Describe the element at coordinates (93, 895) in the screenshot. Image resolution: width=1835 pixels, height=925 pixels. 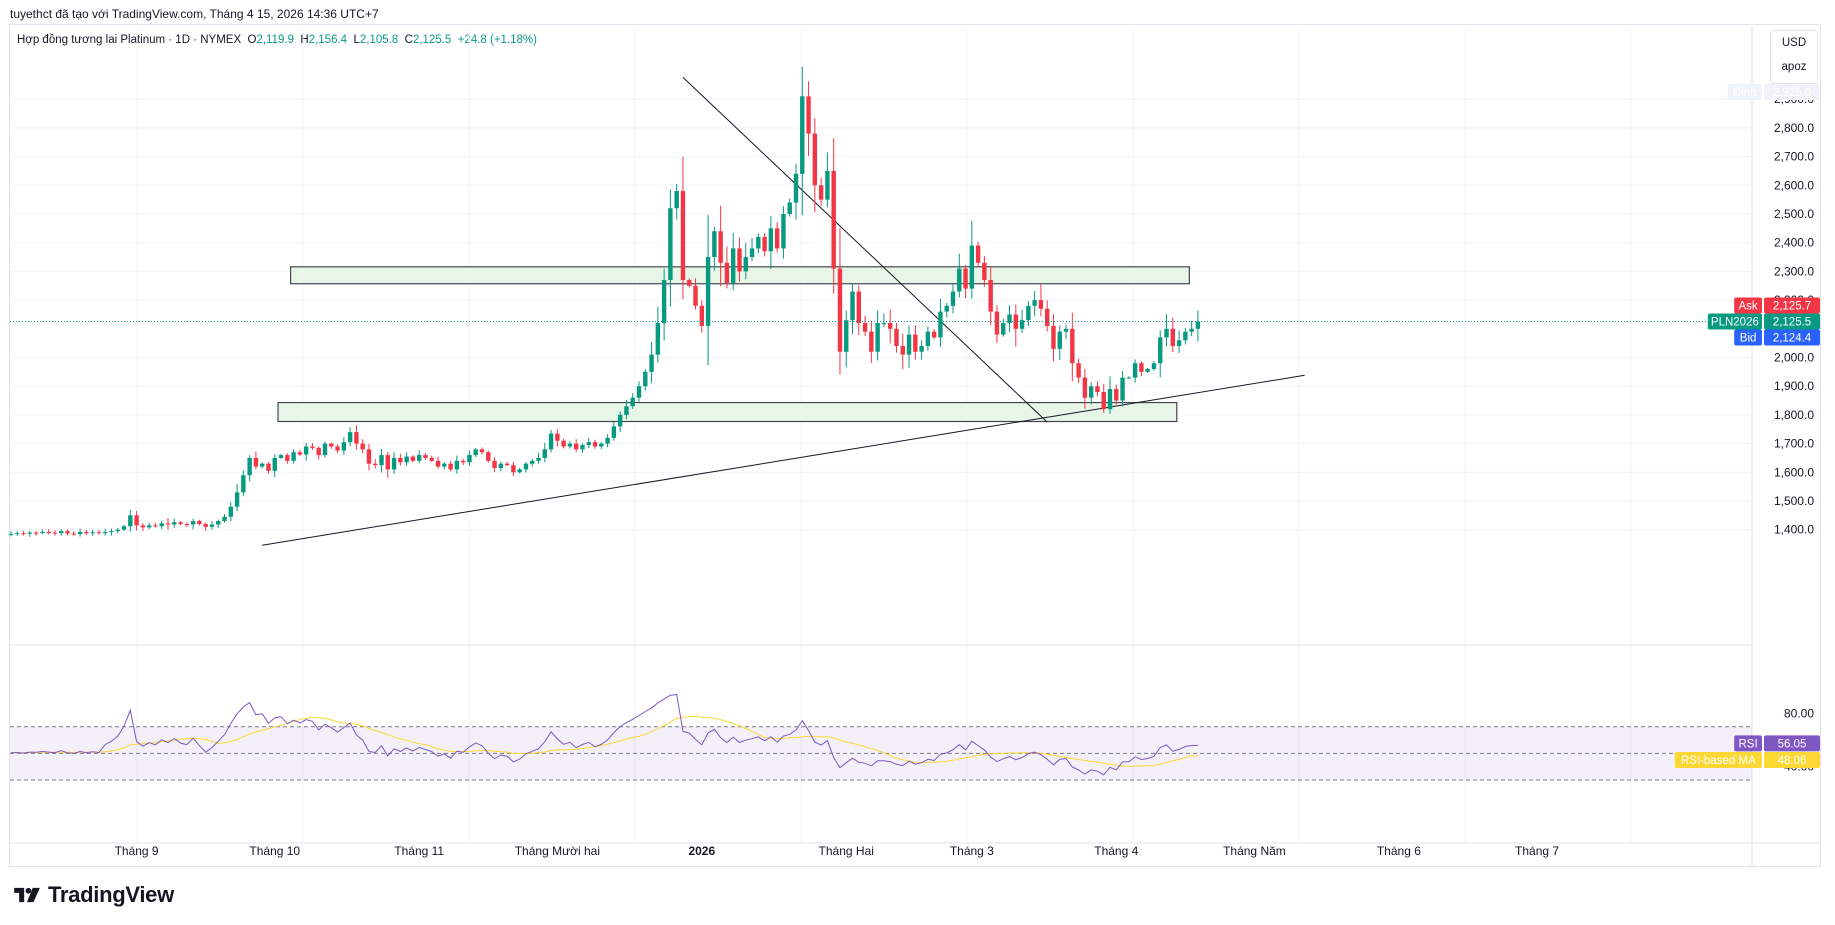
I see `tradingview-logo: TradingView` at that location.